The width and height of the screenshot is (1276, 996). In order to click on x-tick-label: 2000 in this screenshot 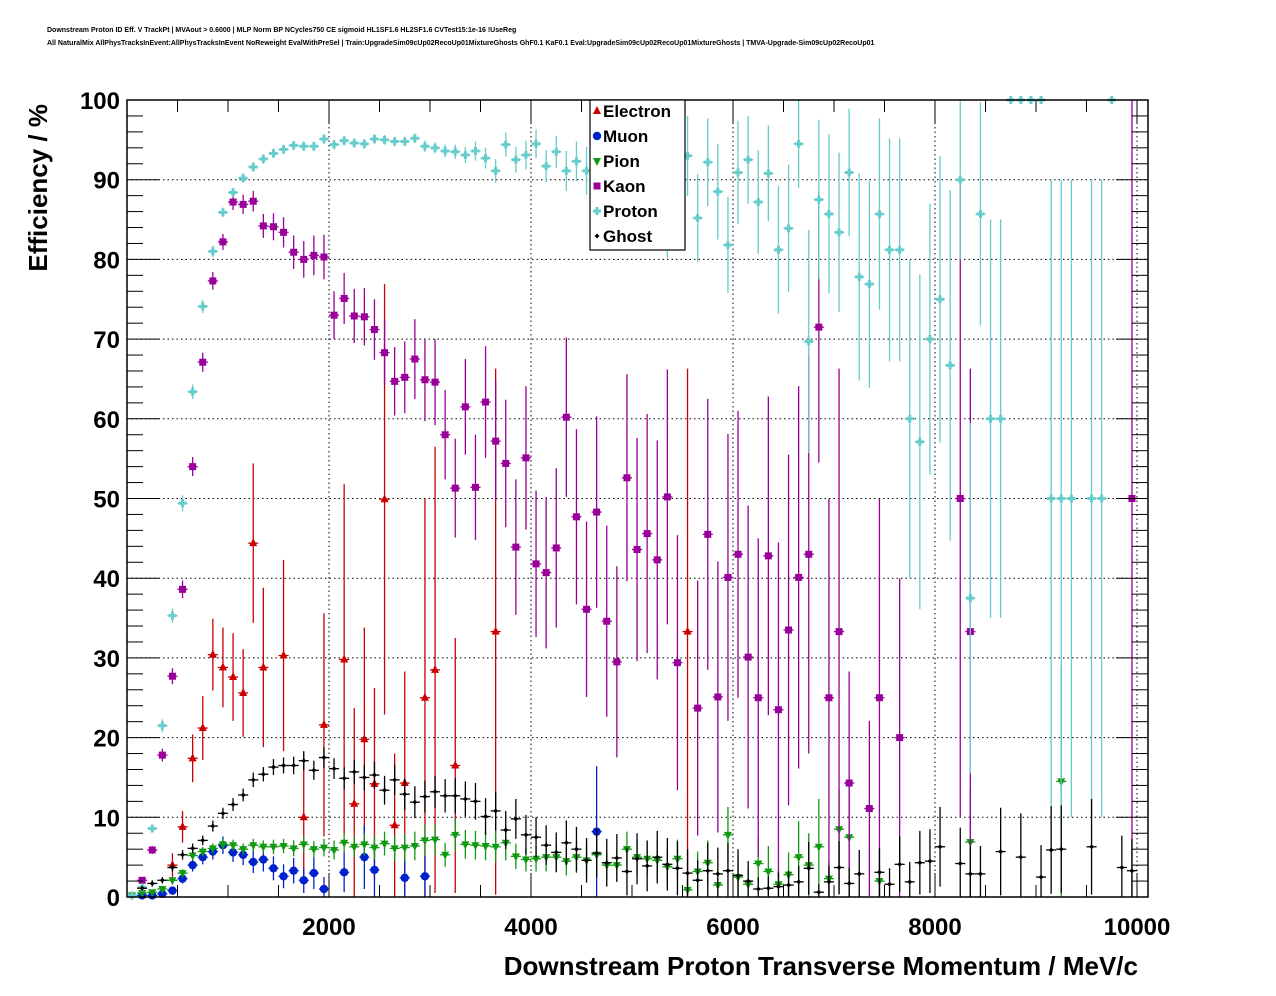, I will do `click(328, 927)`.